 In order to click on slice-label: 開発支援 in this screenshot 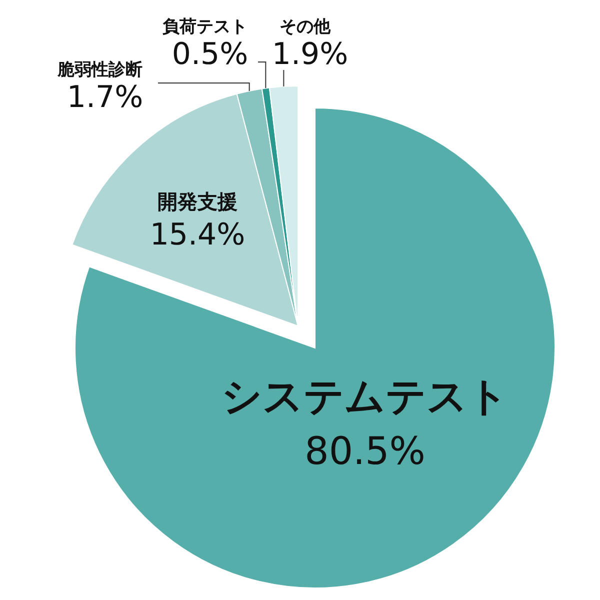, I will do `click(198, 201)`.